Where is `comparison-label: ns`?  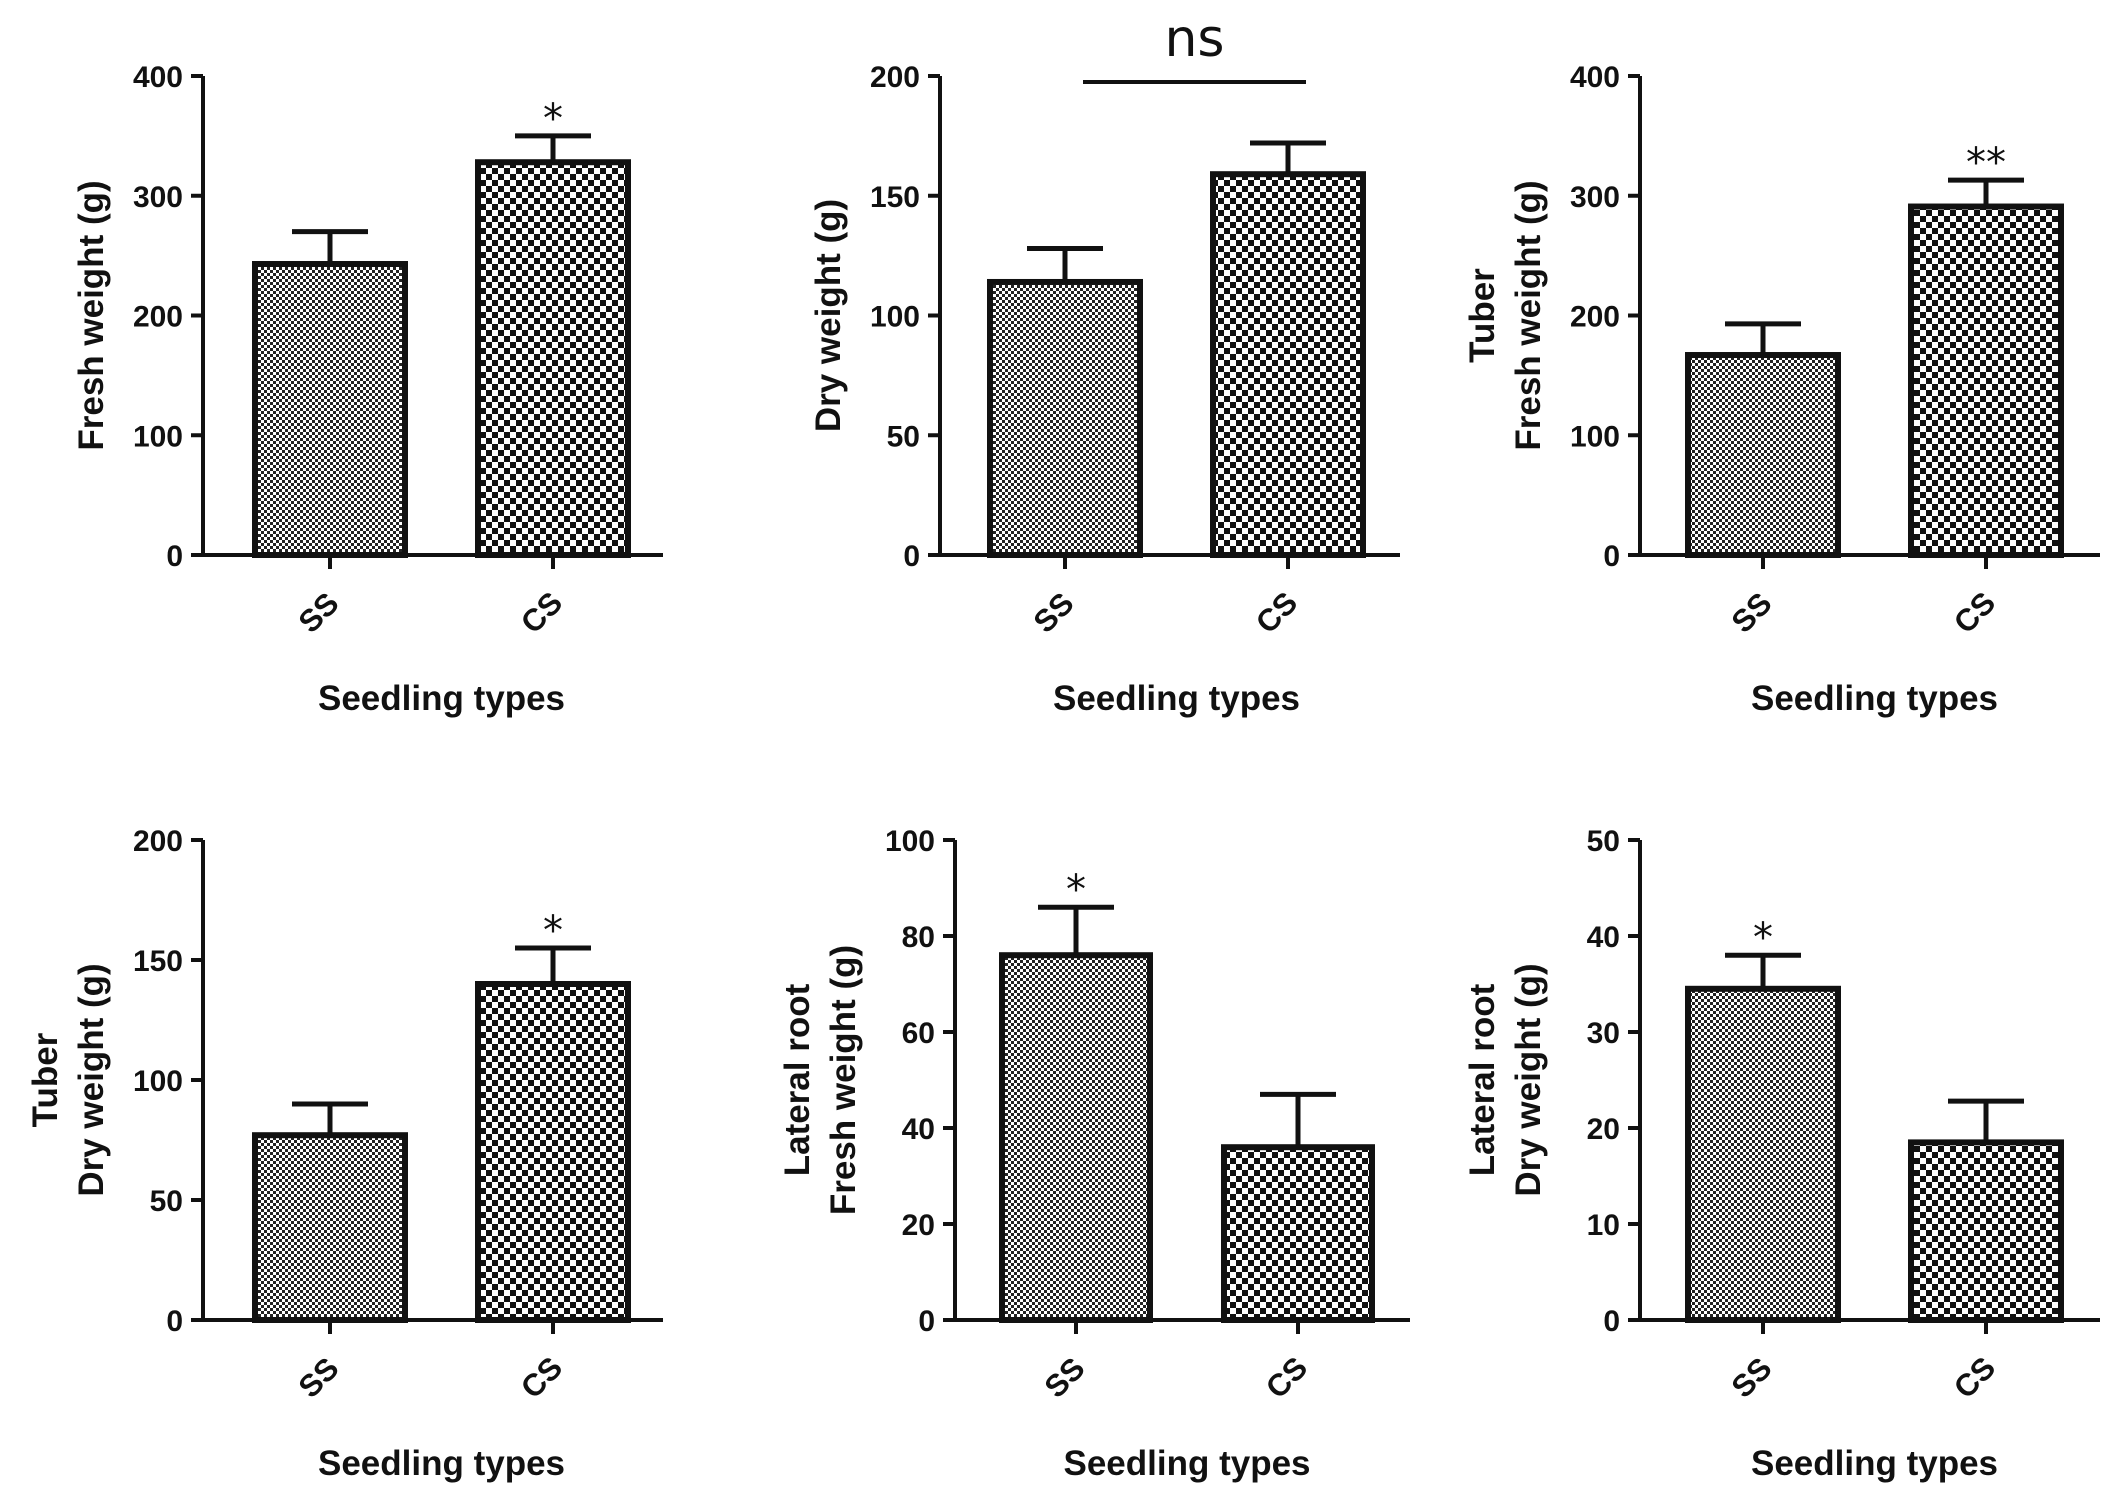 comparison-label: ns is located at coordinates (1194, 39).